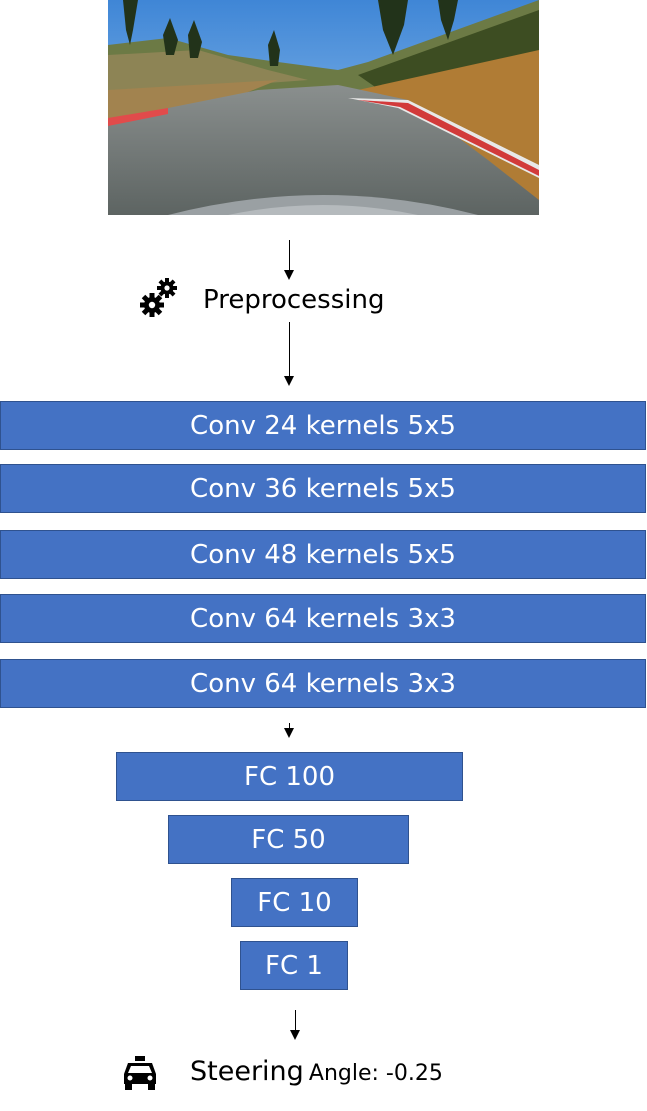  What do you see at coordinates (247, 1071) in the screenshot?
I see `steering-label: Steering` at bounding box center [247, 1071].